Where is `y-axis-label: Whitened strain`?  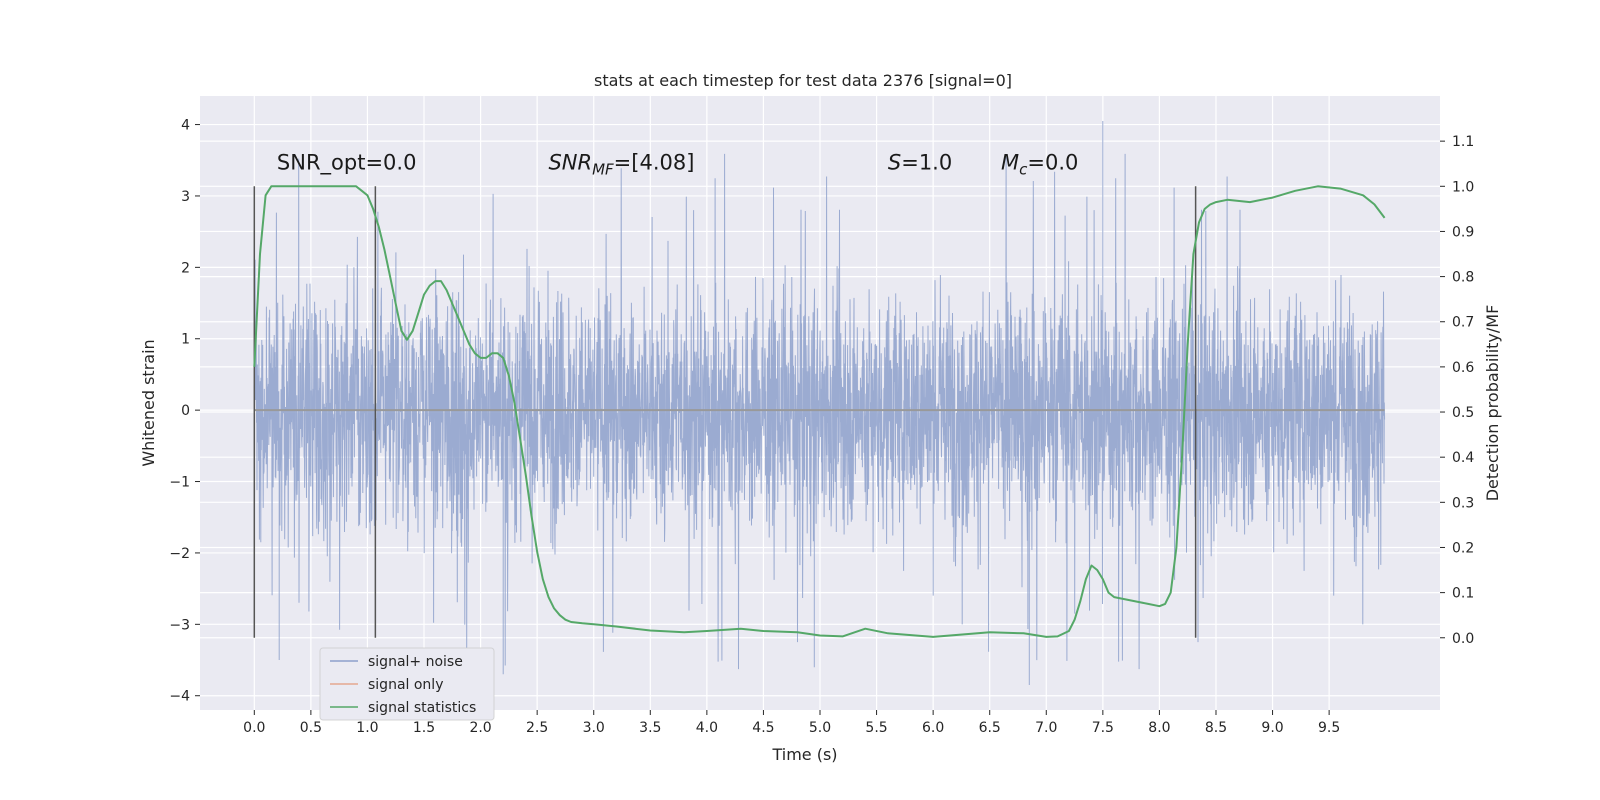
y-axis-label: Whitened strain is located at coordinates (148, 402).